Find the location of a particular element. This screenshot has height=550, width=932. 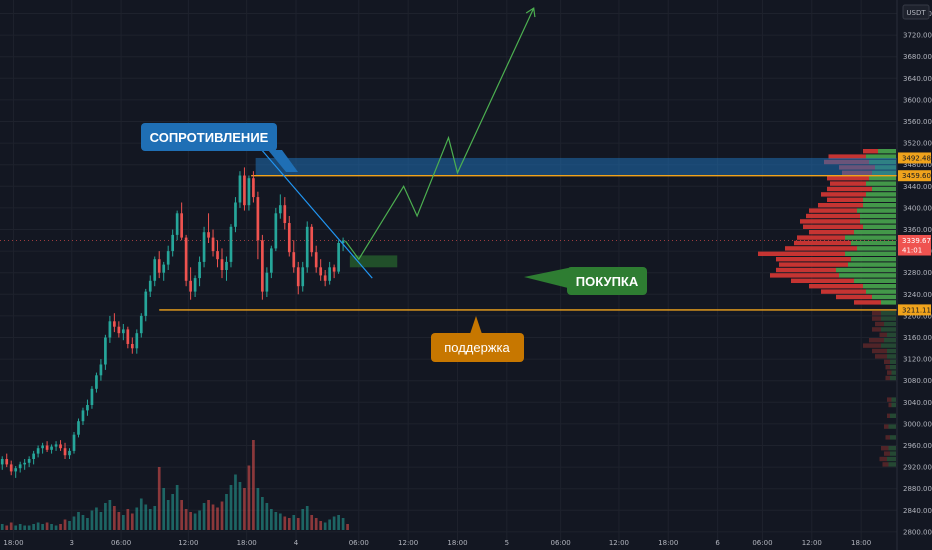

price-label-text: 3211.11 is located at coordinates (916, 310).